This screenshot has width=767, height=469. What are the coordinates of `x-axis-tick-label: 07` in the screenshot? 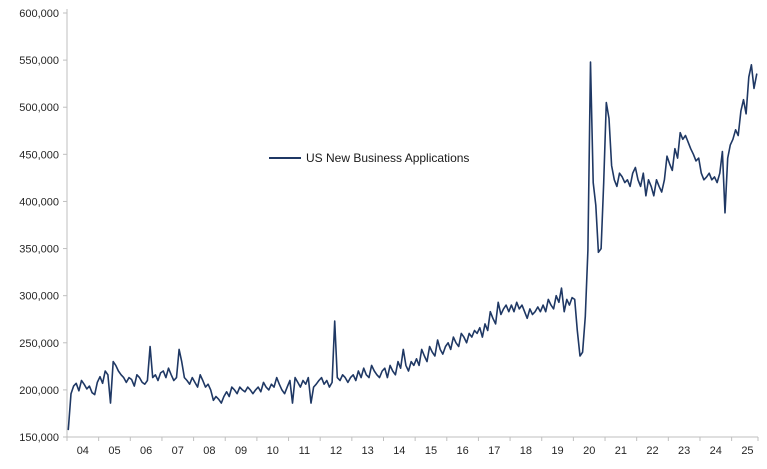 It's located at (178, 451).